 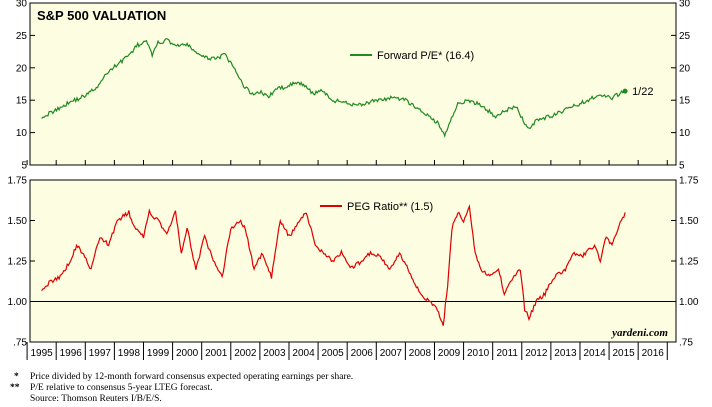 What do you see at coordinates (536, 353) in the screenshot?
I see `year-label: 2012` at bounding box center [536, 353].